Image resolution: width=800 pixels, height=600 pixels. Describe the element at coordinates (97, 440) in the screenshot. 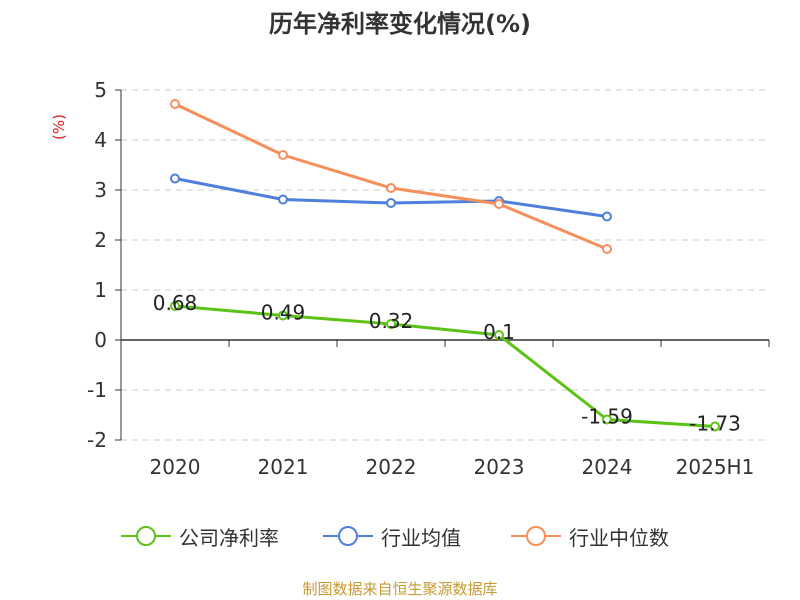

I see `y-tick-label: -2` at that location.